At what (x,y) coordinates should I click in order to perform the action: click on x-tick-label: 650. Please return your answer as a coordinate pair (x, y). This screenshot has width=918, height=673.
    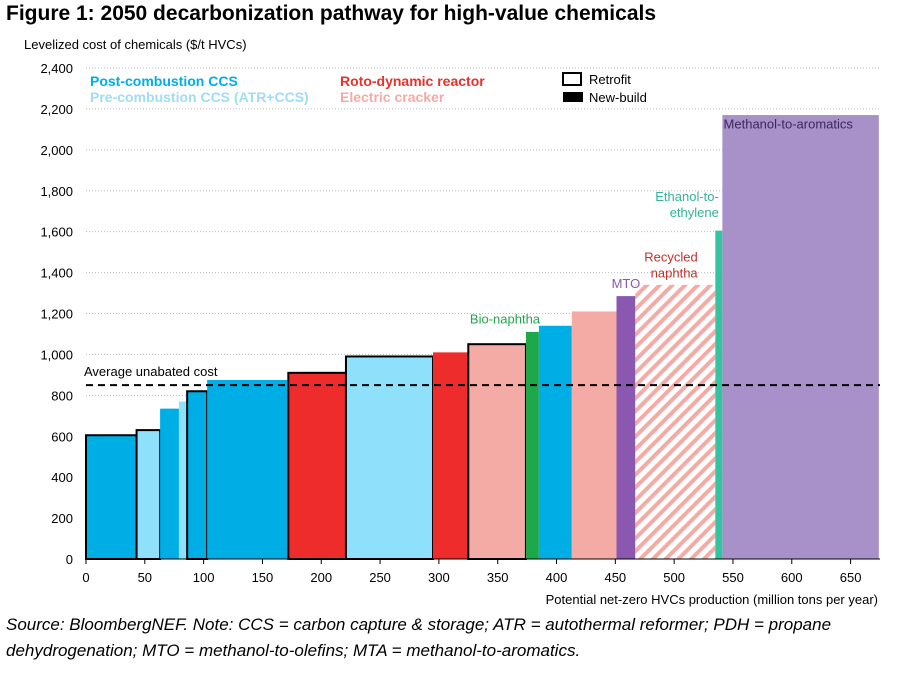
    Looking at the image, I should click on (851, 577).